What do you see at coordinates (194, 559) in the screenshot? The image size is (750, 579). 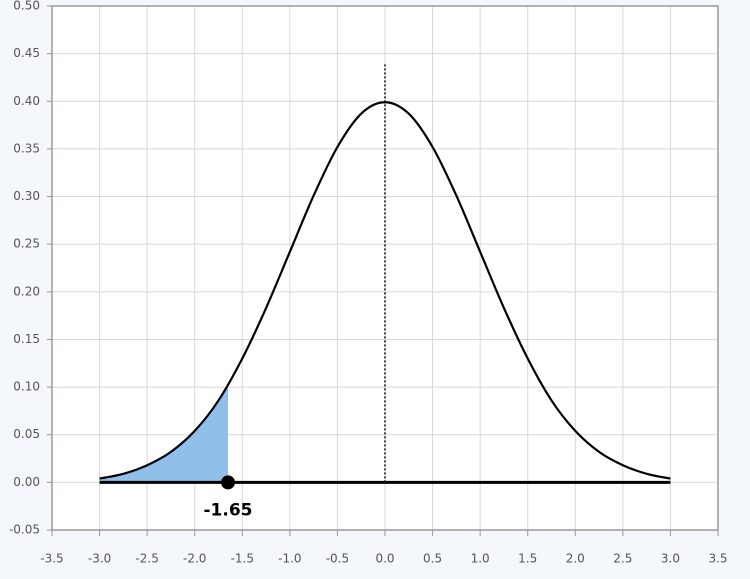 I see `x-tick-label: -2.0` at bounding box center [194, 559].